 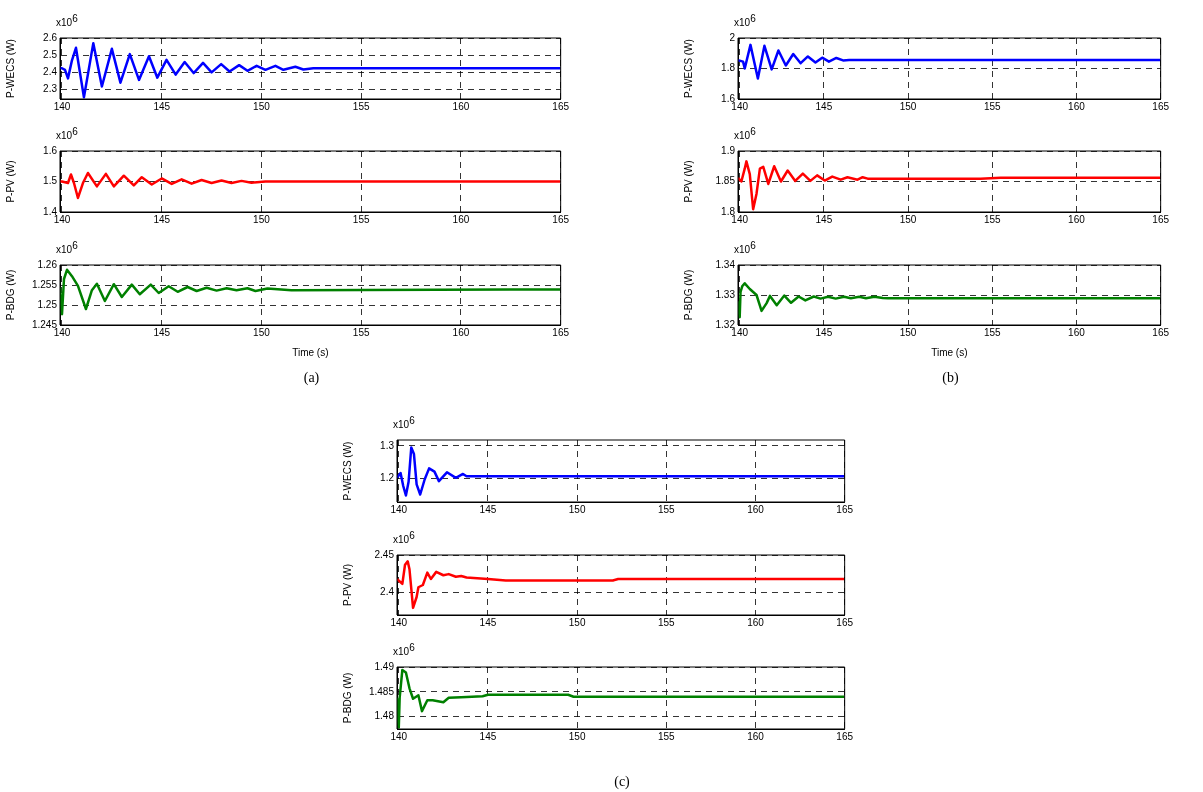 I want to click on y-tick-label: 2.3, so click(x=50, y=89).